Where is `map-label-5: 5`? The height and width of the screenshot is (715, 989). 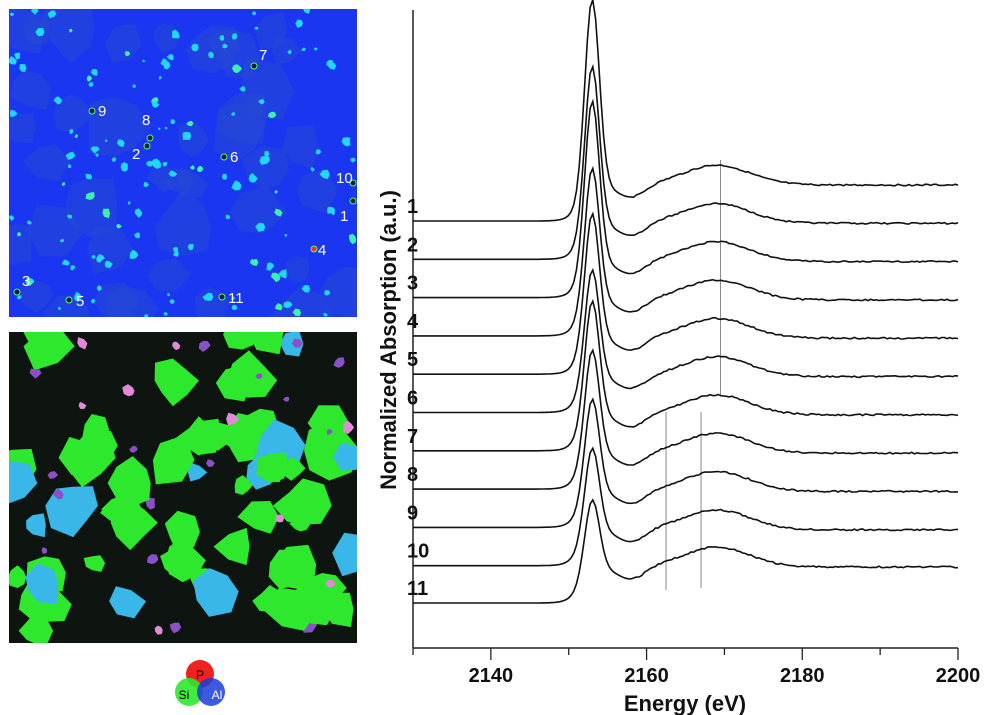
map-label-5: 5 is located at coordinates (80, 301).